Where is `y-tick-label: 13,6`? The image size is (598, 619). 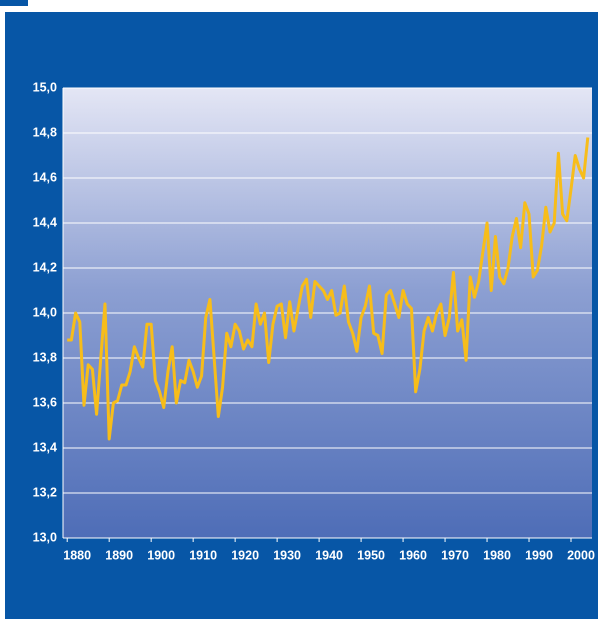
y-tick-label: 13,6 is located at coordinates (45, 402).